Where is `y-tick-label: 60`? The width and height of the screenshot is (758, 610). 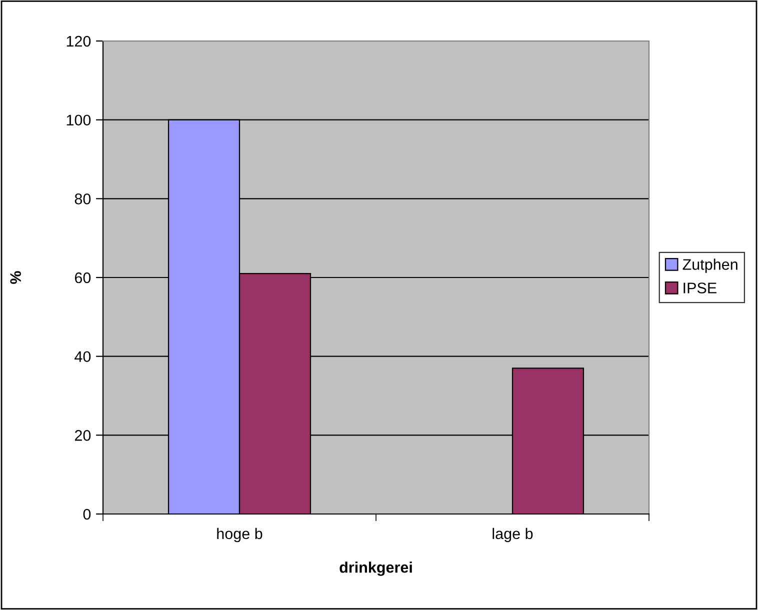 y-tick-label: 60 is located at coordinates (82, 278).